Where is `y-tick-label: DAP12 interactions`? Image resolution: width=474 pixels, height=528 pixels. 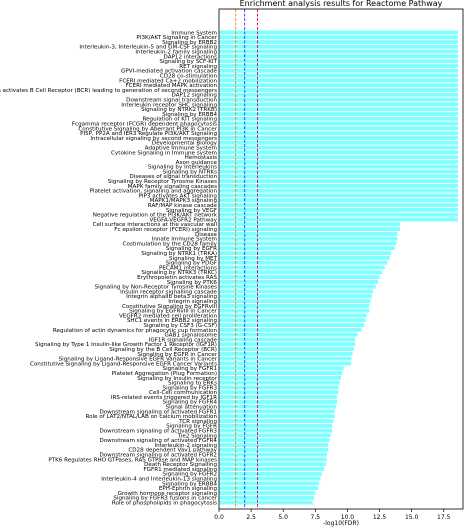
y-tick-label: DAP12 interactions is located at coordinates (191, 57).